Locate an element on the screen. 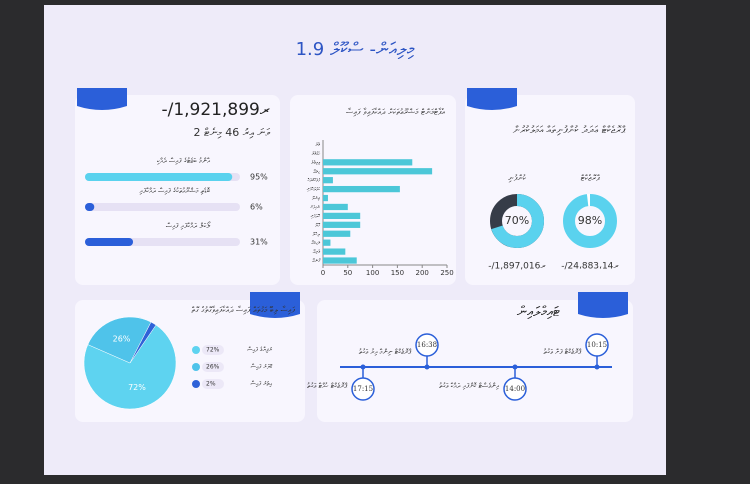 The height and width of the screenshot is (484, 750). timeline-time: 17:15 is located at coordinates (363, 389).